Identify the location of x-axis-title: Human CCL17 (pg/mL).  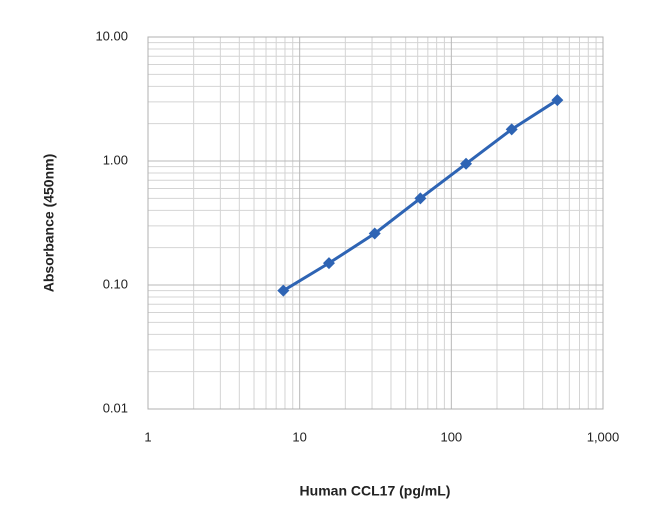
(375, 491).